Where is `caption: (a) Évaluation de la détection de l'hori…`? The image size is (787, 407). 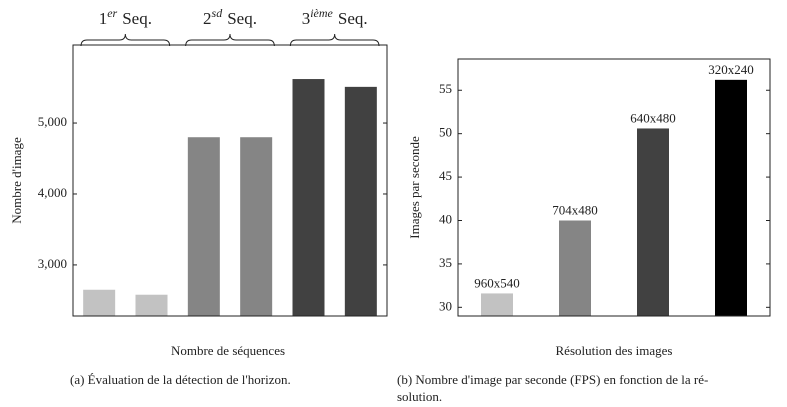
caption: (a) Évaluation de la détection de l'hori… is located at coordinates (180, 379).